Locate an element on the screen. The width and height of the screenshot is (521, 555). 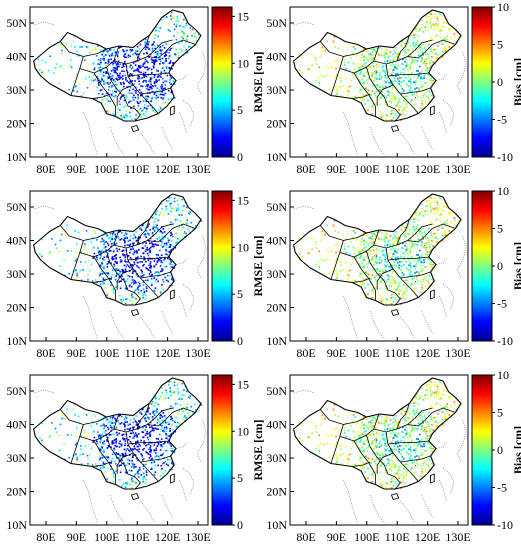
colorbar-tick-label: -10 is located at coordinates (505, 157).